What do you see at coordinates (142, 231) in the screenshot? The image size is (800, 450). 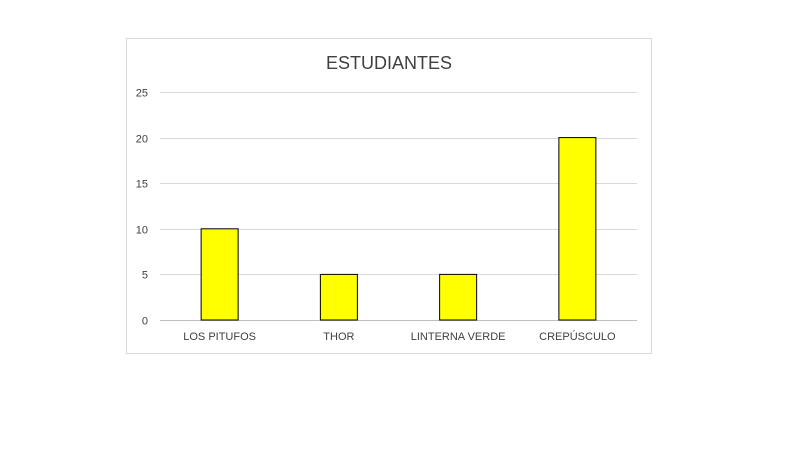 I see `y-tick-label: 10` at bounding box center [142, 231].